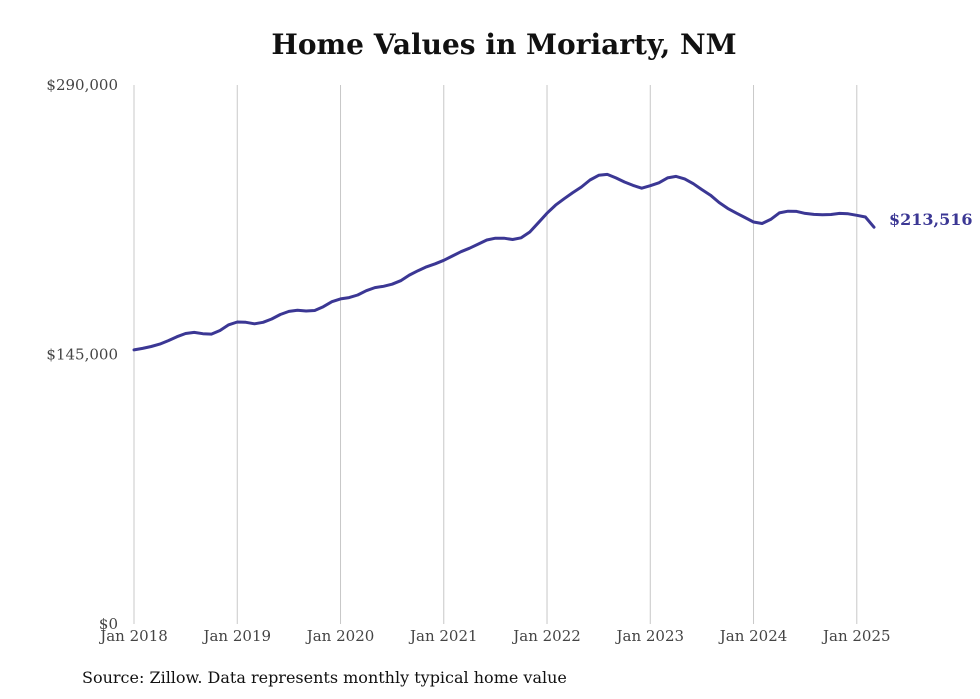 The width and height of the screenshot is (980, 699). What do you see at coordinates (856, 636) in the screenshot?
I see `x-tick-label-7: Jan 2025` at bounding box center [856, 636].